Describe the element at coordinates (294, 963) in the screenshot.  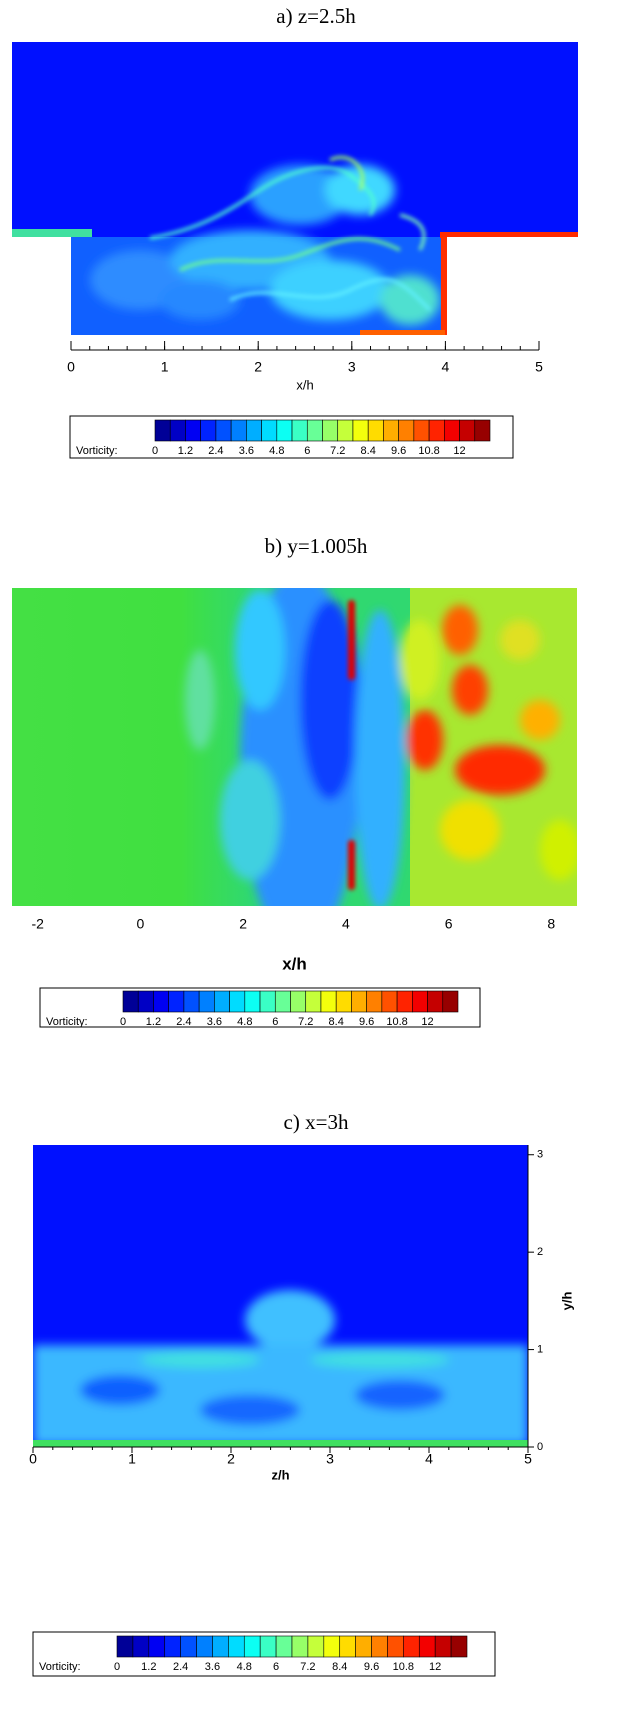
I see `x-axis-label: x/h` at that location.